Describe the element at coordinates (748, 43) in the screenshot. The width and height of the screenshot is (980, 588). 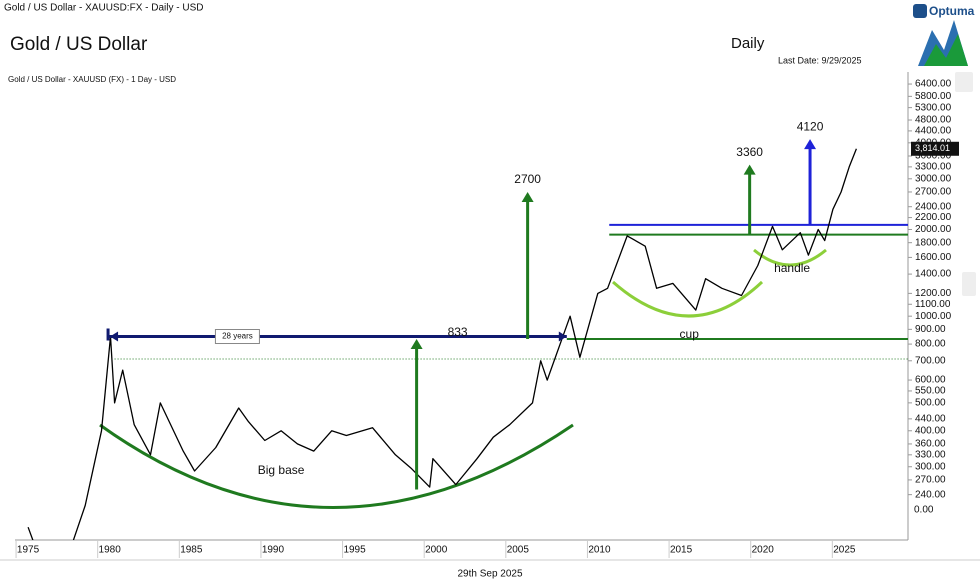
I see `period: Daily` at that location.